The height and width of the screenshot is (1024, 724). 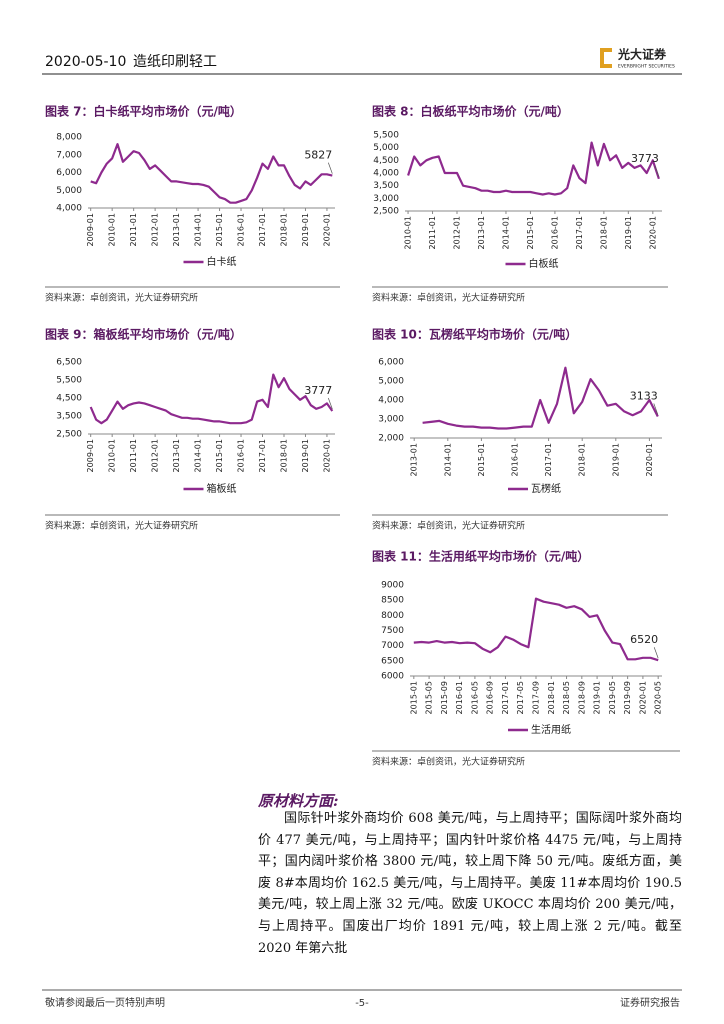 I want to click on y-tick-label: 3,500, so click(x=386, y=186).